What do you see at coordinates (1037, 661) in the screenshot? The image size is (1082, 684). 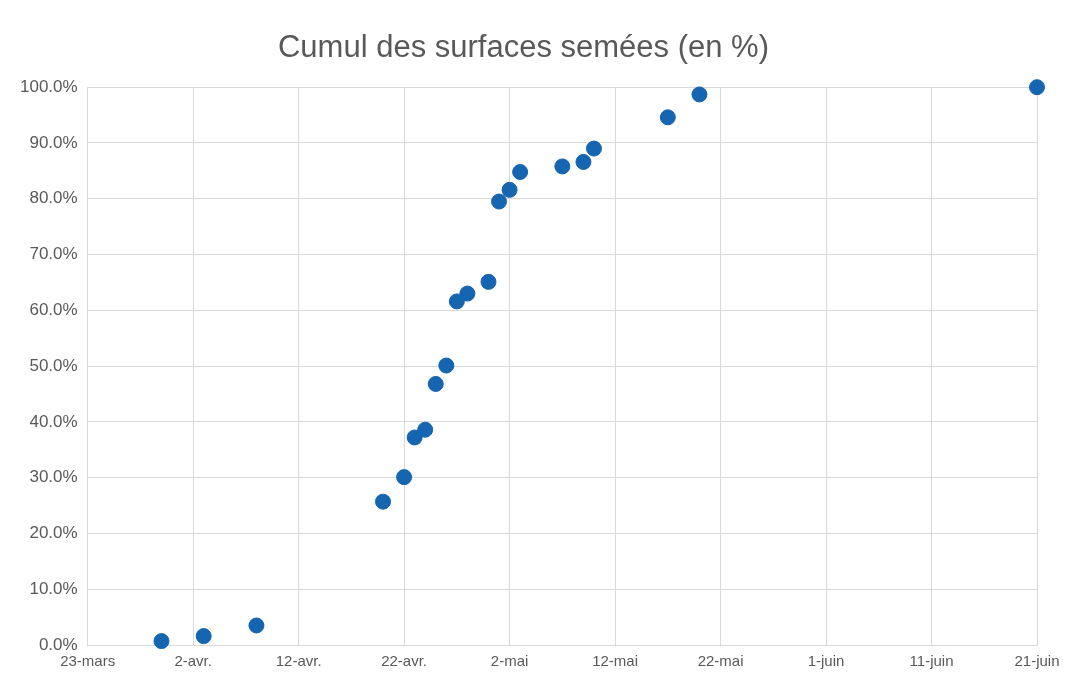 I see `x-tick-label: 21-juin` at bounding box center [1037, 661].